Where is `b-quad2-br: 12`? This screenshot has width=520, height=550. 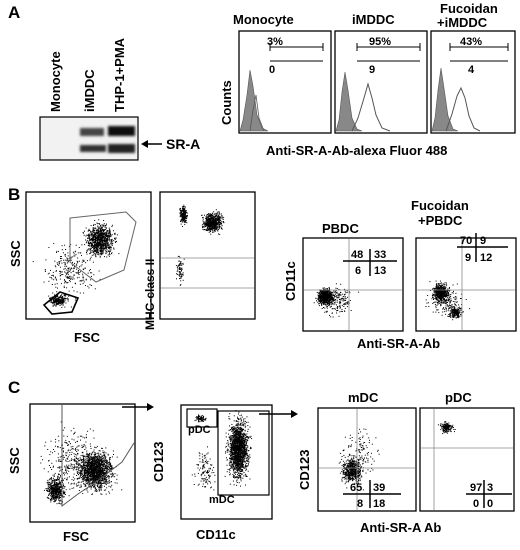
b-quad2-br: 12 is located at coordinates (486, 258).